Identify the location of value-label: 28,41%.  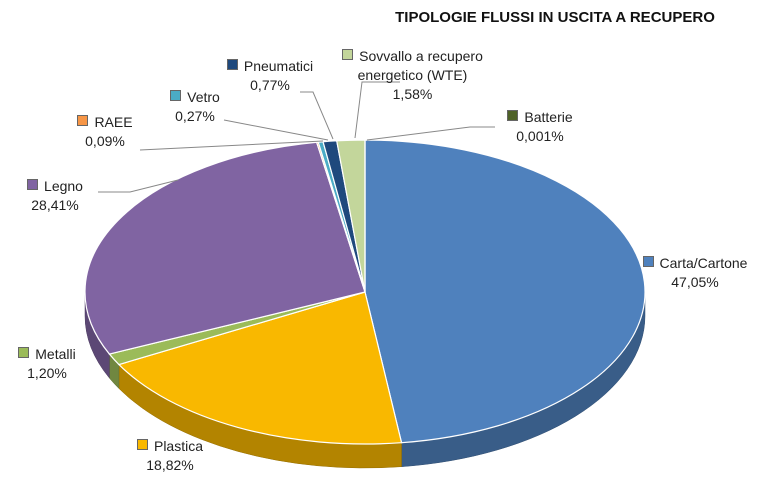
(55, 205).